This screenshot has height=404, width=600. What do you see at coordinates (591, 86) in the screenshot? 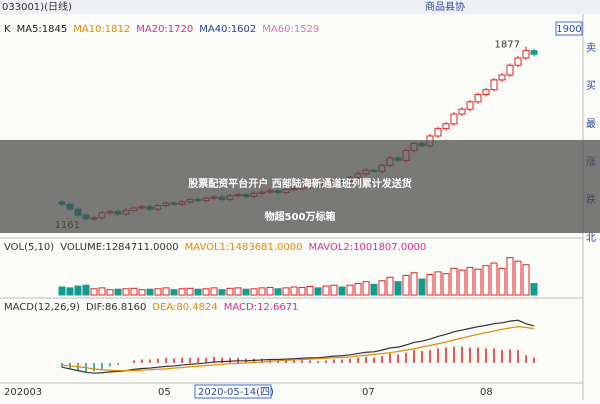
I see `side-label: 买` at bounding box center [591, 86].